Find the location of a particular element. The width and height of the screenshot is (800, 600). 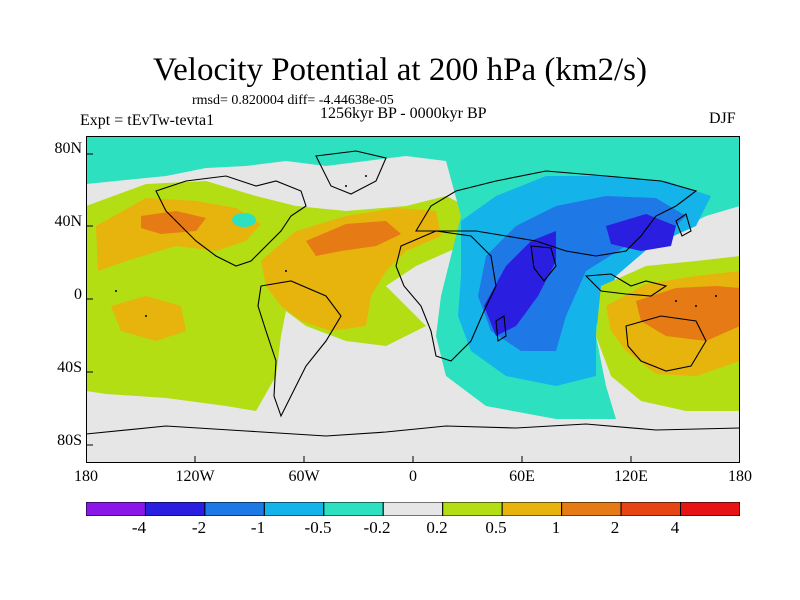

pacific-orange-region is located at coordinates (178, 234).